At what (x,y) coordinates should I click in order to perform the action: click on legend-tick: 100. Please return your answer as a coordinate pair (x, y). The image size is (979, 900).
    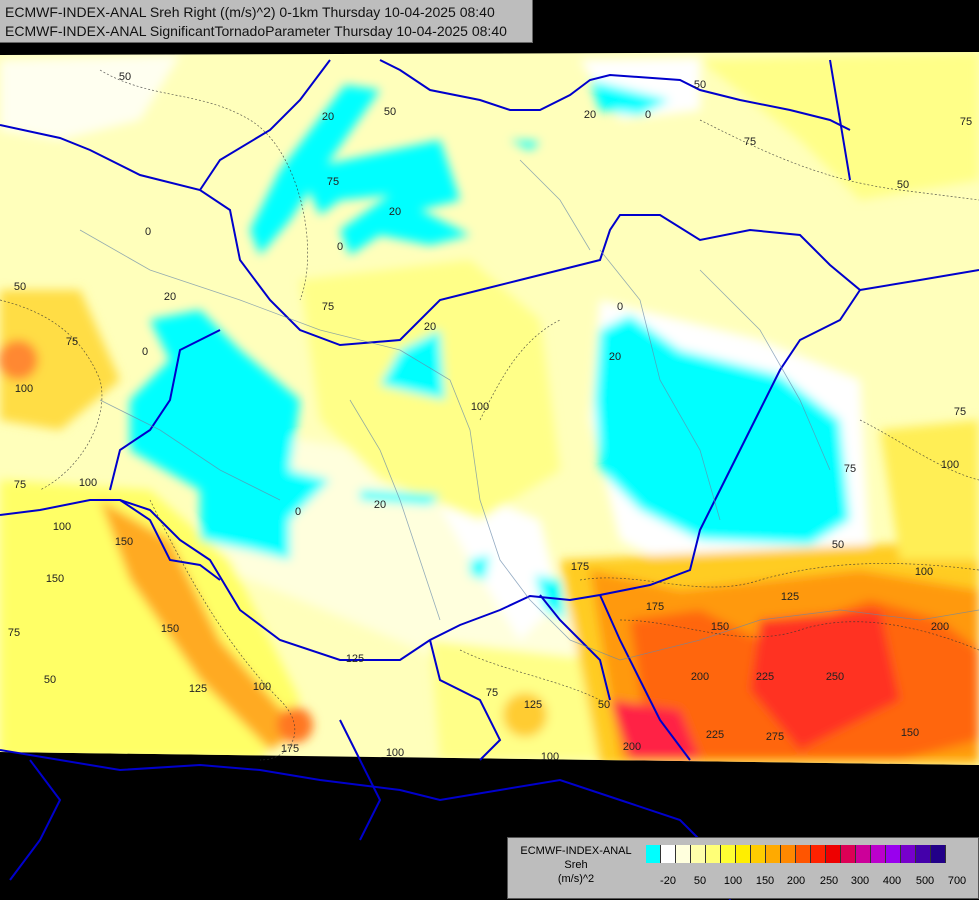
    Looking at the image, I should click on (733, 881).